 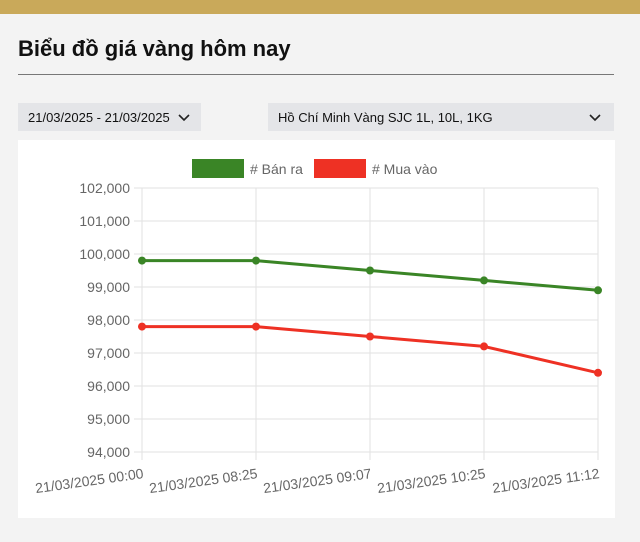 I want to click on date-range-value: 21/03/2025 - 21/03/2025, so click(x=99, y=117).